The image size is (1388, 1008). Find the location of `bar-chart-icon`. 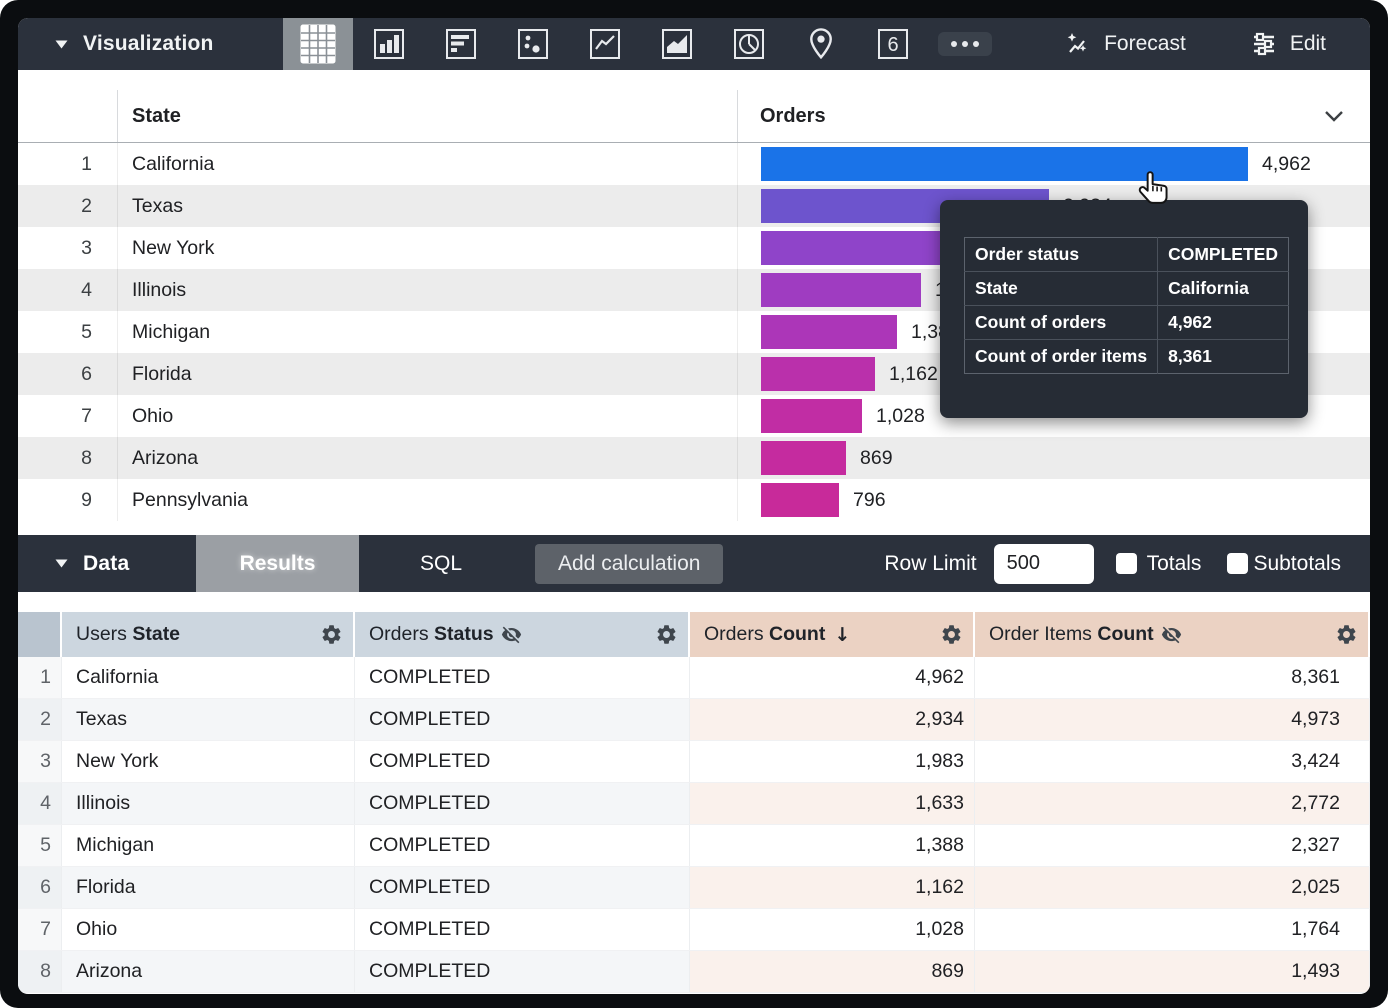

bar-chart-icon is located at coordinates (461, 44).